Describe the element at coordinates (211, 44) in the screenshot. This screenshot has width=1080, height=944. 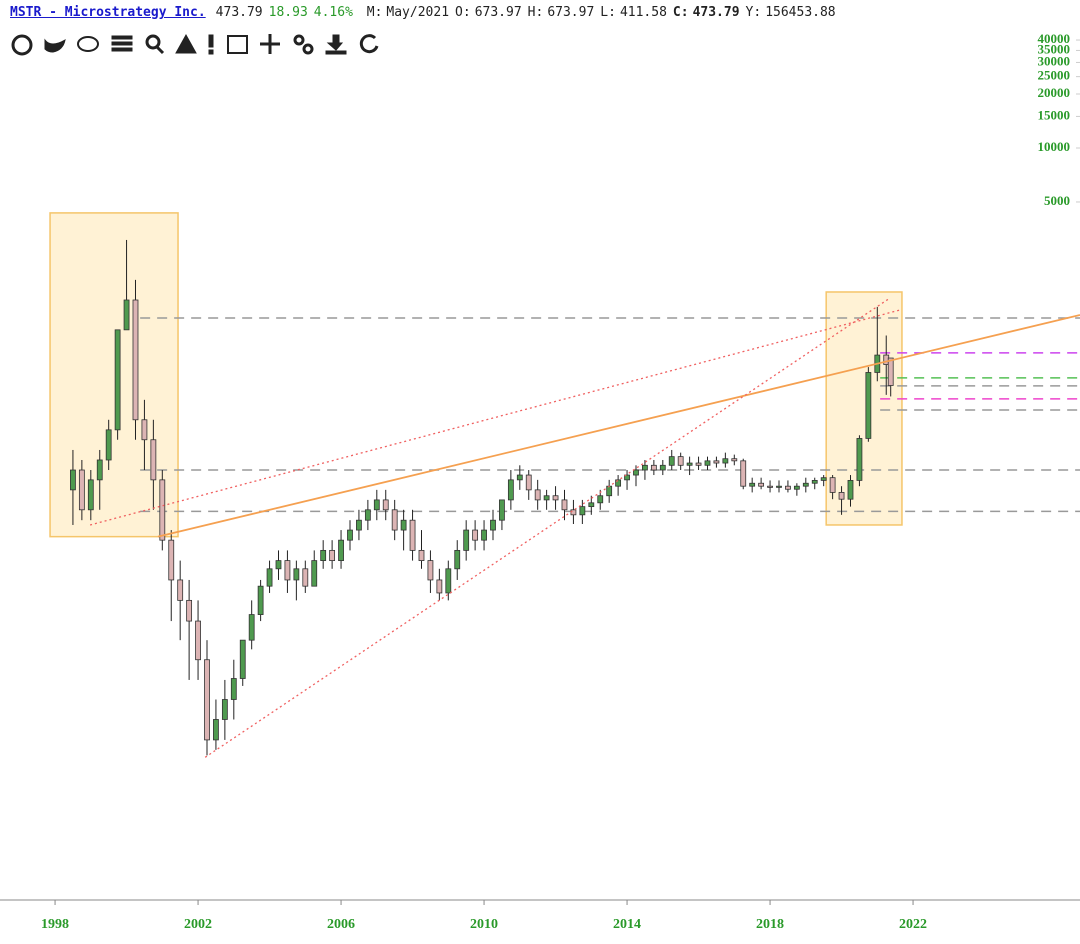
I see `exclaim-icon` at that location.